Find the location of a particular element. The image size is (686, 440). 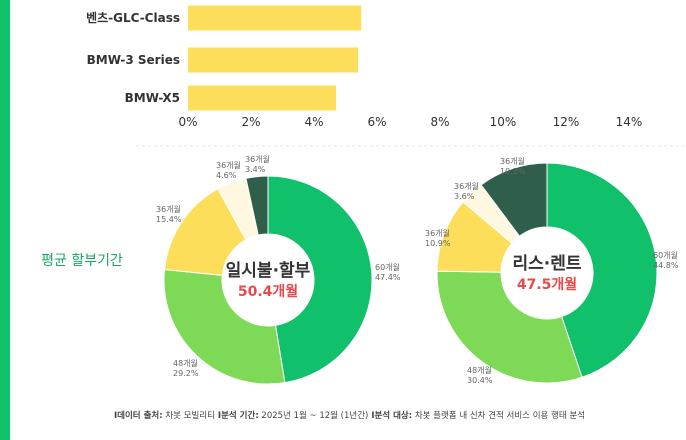

x-tick-label: 0% is located at coordinates (187, 122).